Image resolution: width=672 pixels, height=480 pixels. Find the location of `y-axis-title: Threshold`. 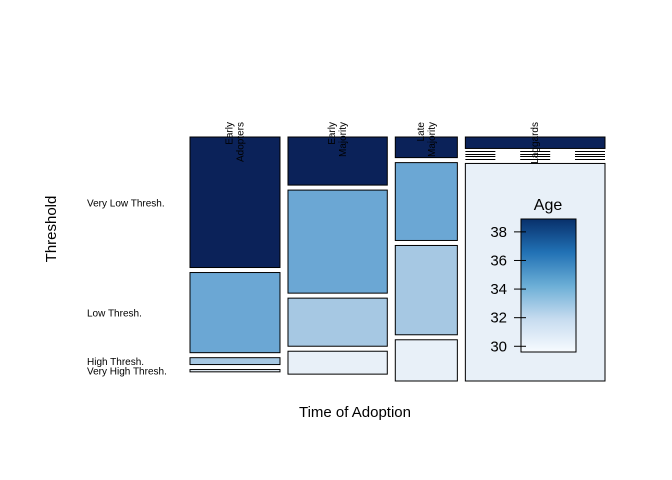

y-axis-title: Threshold is located at coordinates (51, 229).